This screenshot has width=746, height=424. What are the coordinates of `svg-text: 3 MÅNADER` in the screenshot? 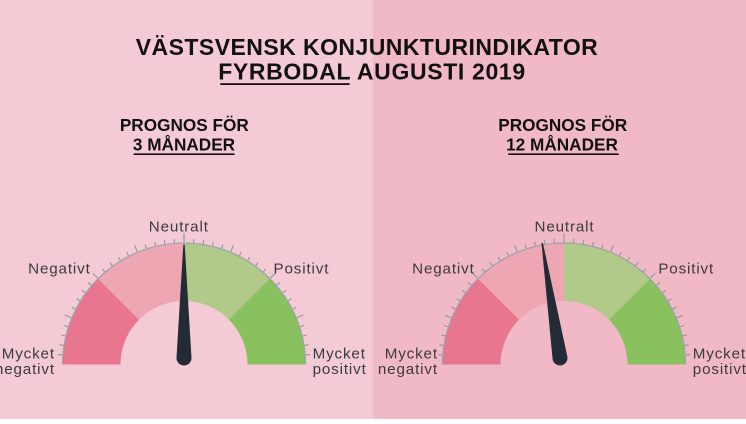 It's located at (184, 145).